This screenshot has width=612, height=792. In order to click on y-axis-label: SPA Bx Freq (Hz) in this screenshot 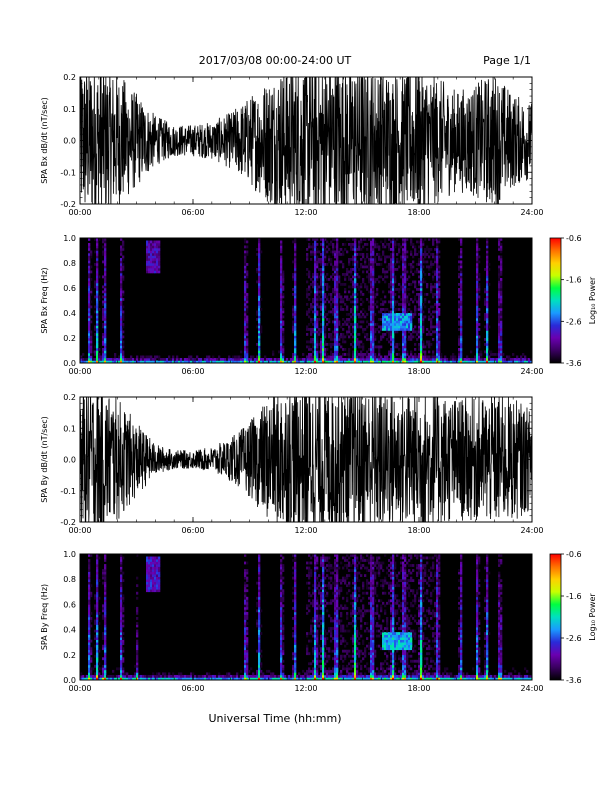, I will do `click(44, 300)`.